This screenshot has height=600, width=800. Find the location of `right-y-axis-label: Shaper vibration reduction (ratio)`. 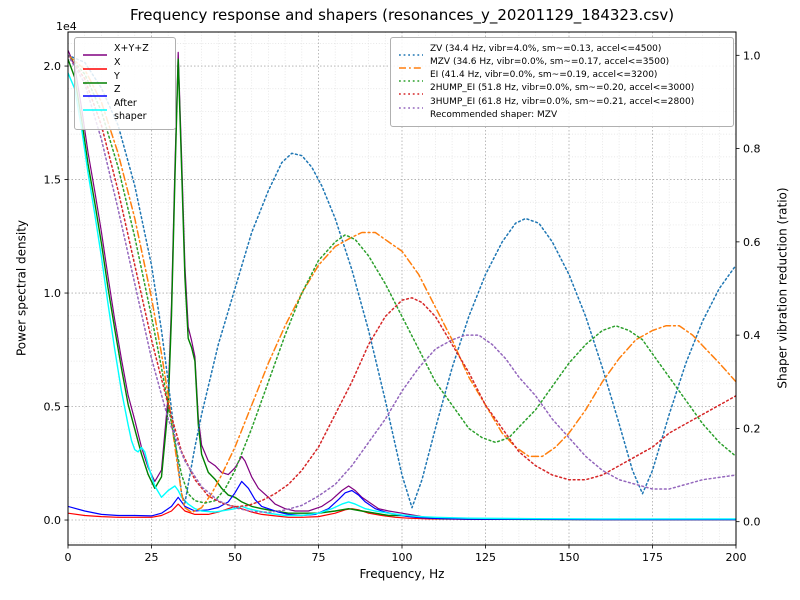

right-y-axis-label: Shaper vibration reduction (ratio) is located at coordinates (782, 288).